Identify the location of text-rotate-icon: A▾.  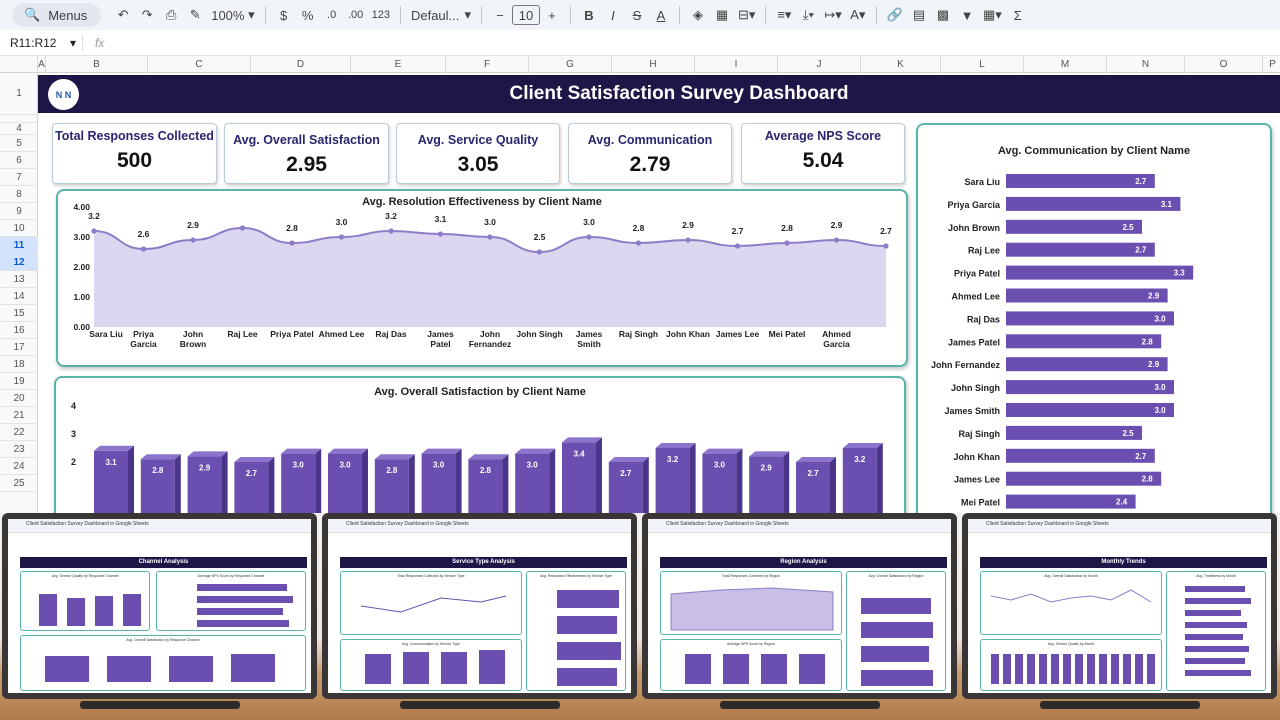
(858, 14).